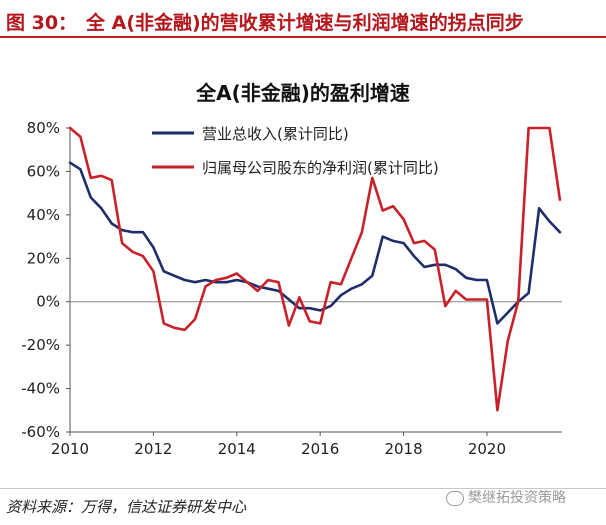 This screenshot has width=606, height=525. Describe the element at coordinates (43, 258) in the screenshot. I see `y-tick-label: 20%` at that location.